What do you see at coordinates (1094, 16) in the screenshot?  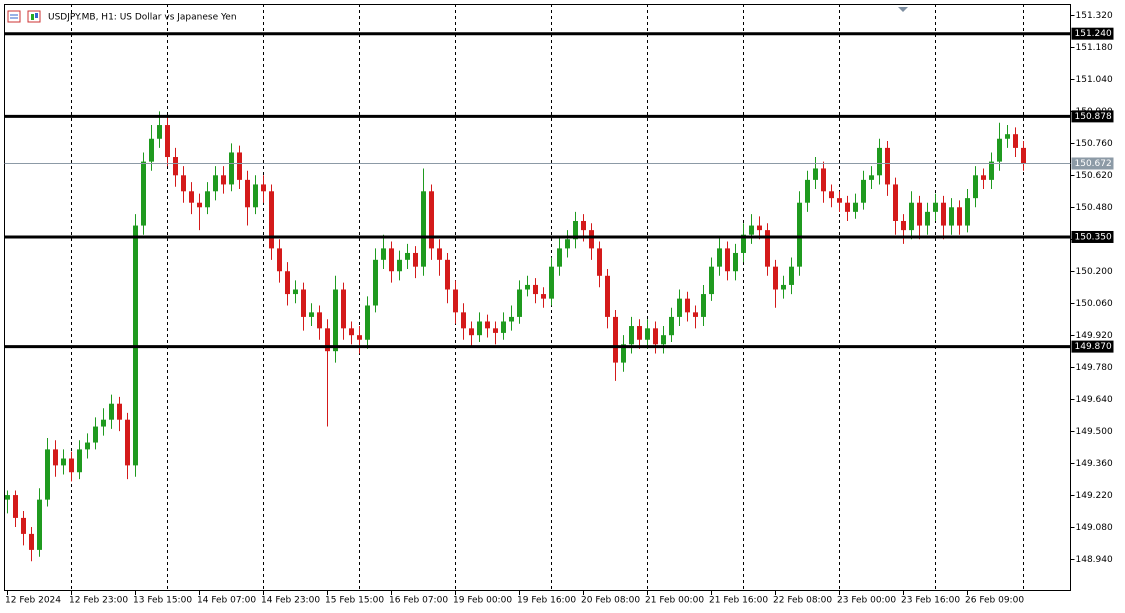 I see `y-tick-label: 151.320` at bounding box center [1094, 16].